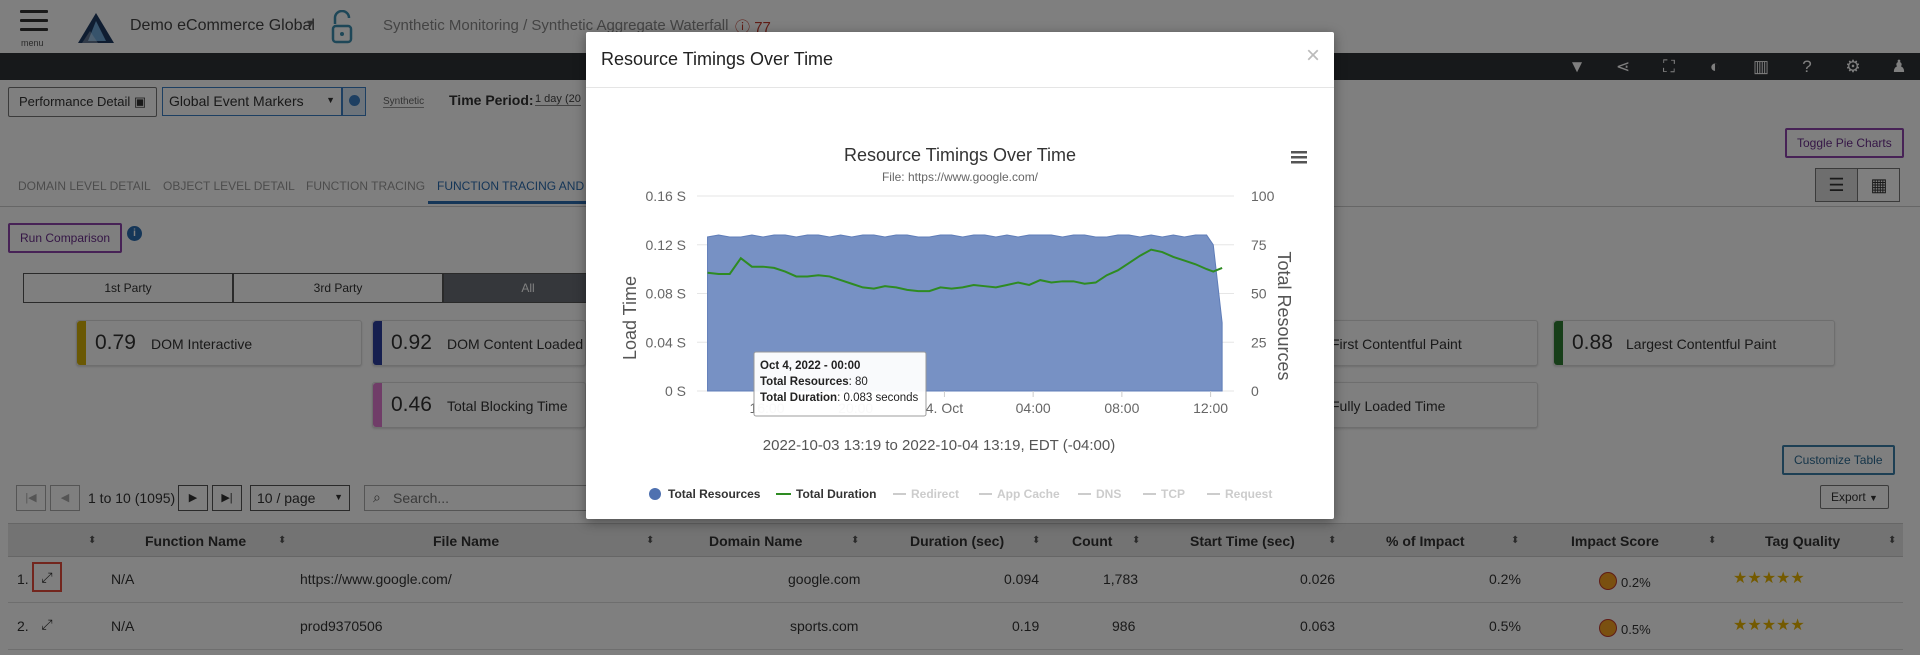  I want to click on tooltip-title: Oct 4, 2022 - 00:00, so click(810, 366).